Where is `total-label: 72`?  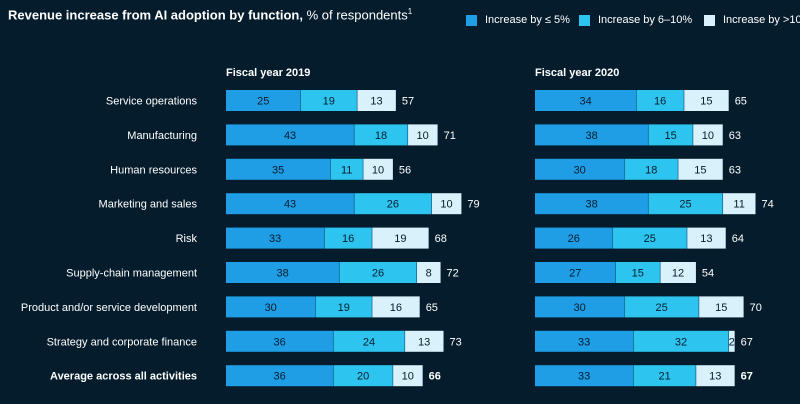
total-label: 72 is located at coordinates (453, 274).